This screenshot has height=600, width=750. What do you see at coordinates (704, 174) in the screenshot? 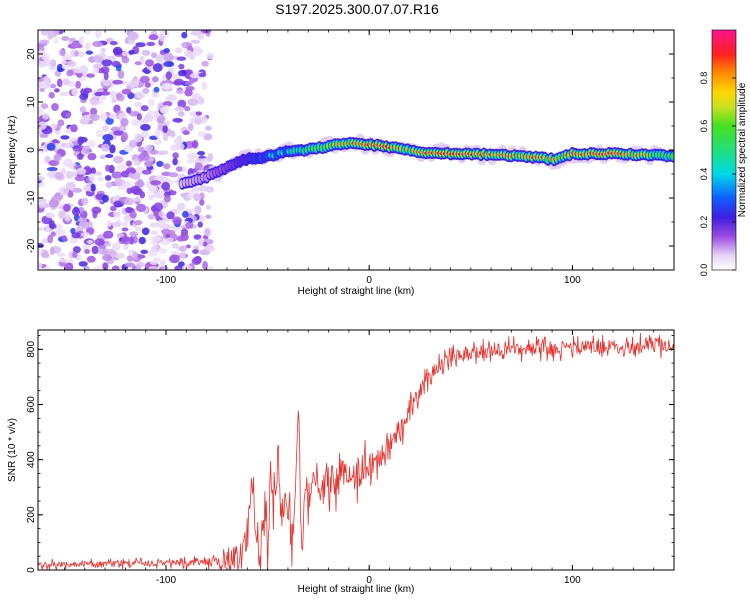
I see `colorbar-tick-label: 0.4` at bounding box center [704, 174].